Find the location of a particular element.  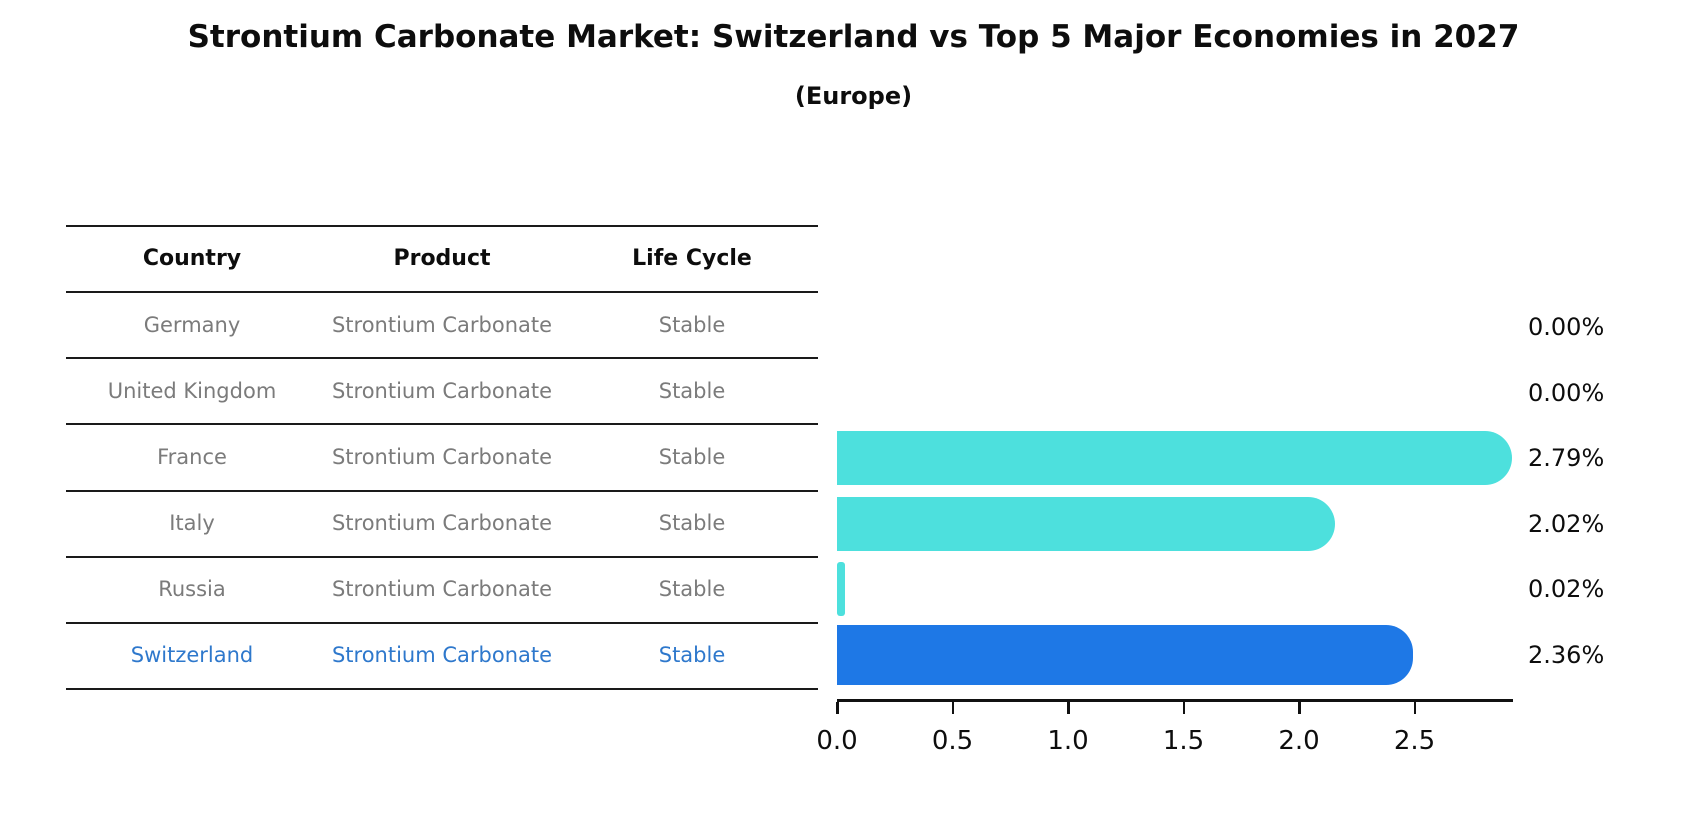

value-label-switzerland: 2.36% is located at coordinates (1566, 654).